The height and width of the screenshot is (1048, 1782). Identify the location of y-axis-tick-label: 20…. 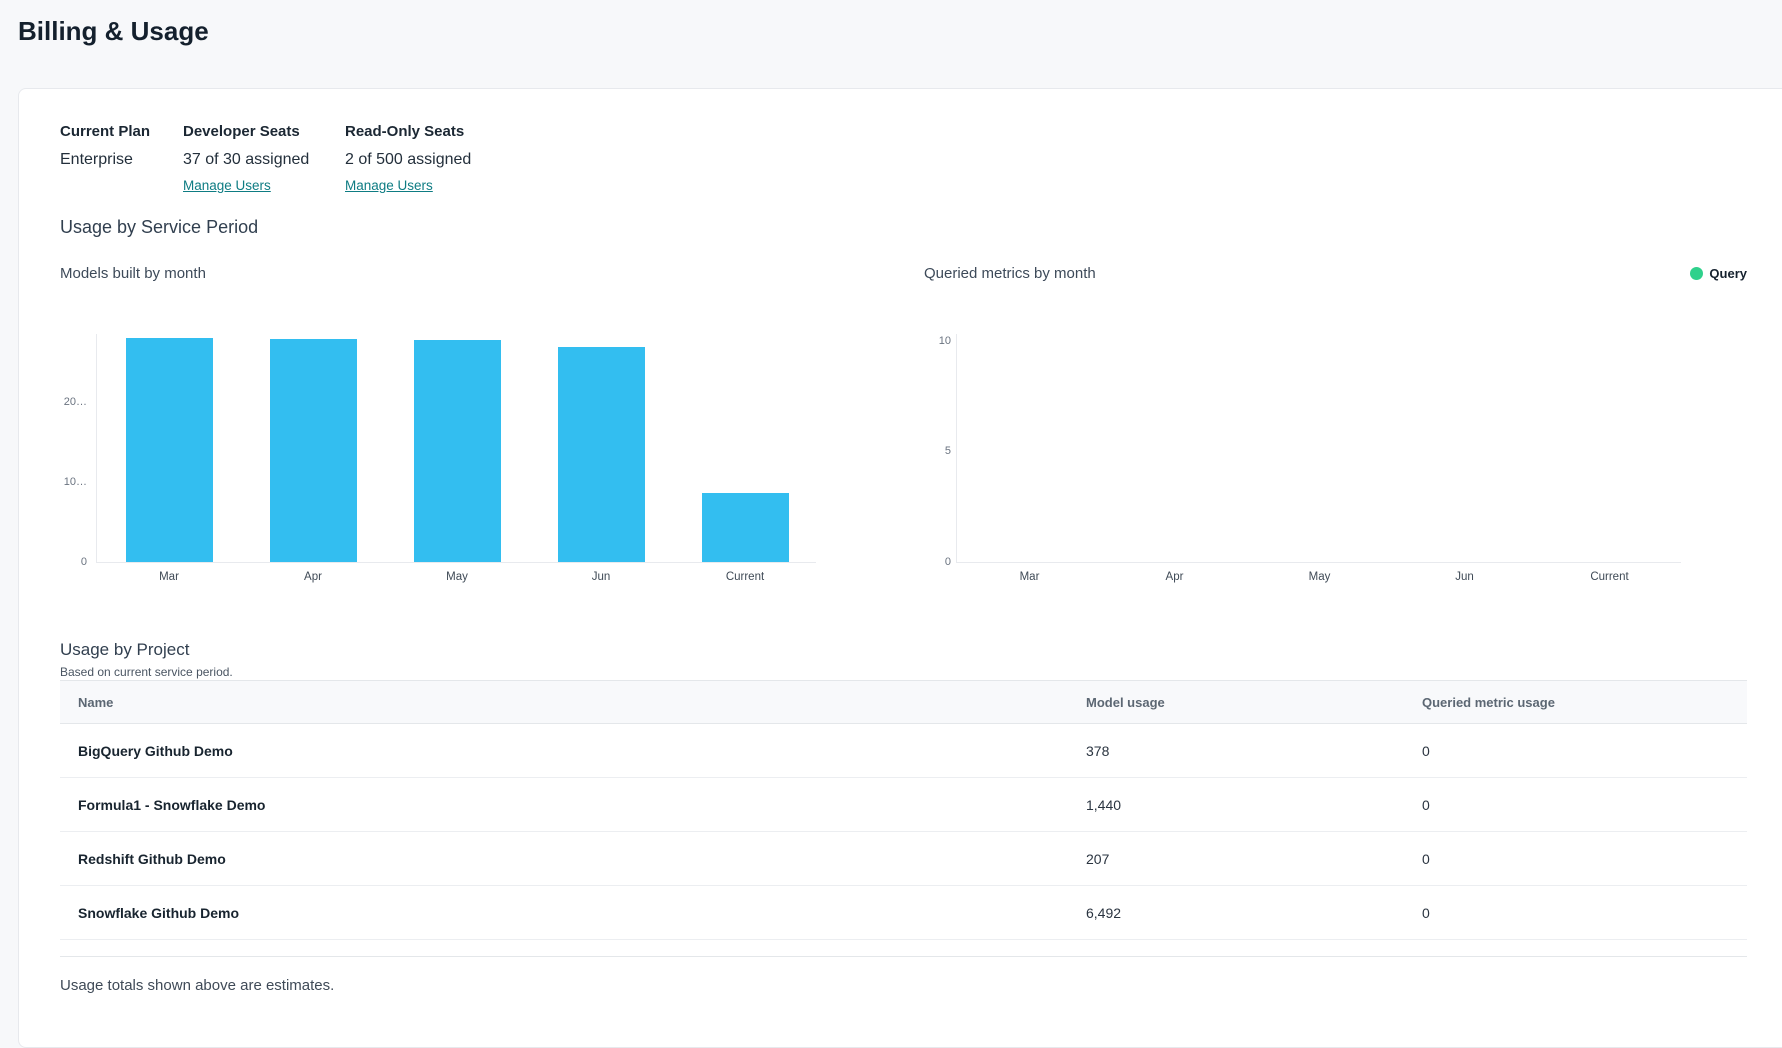
(75, 402).